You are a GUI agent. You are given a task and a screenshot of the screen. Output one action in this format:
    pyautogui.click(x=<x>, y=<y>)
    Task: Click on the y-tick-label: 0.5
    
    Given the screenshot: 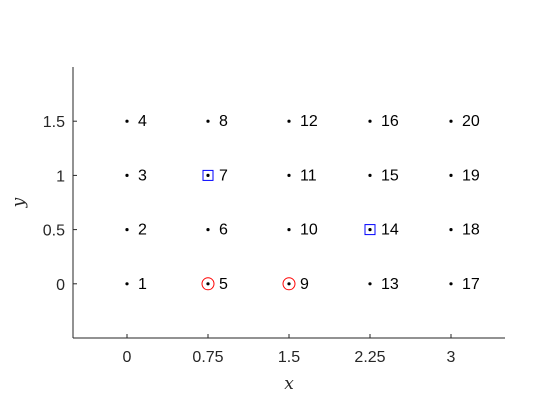 What is the action you would take?
    pyautogui.click(x=54, y=231)
    